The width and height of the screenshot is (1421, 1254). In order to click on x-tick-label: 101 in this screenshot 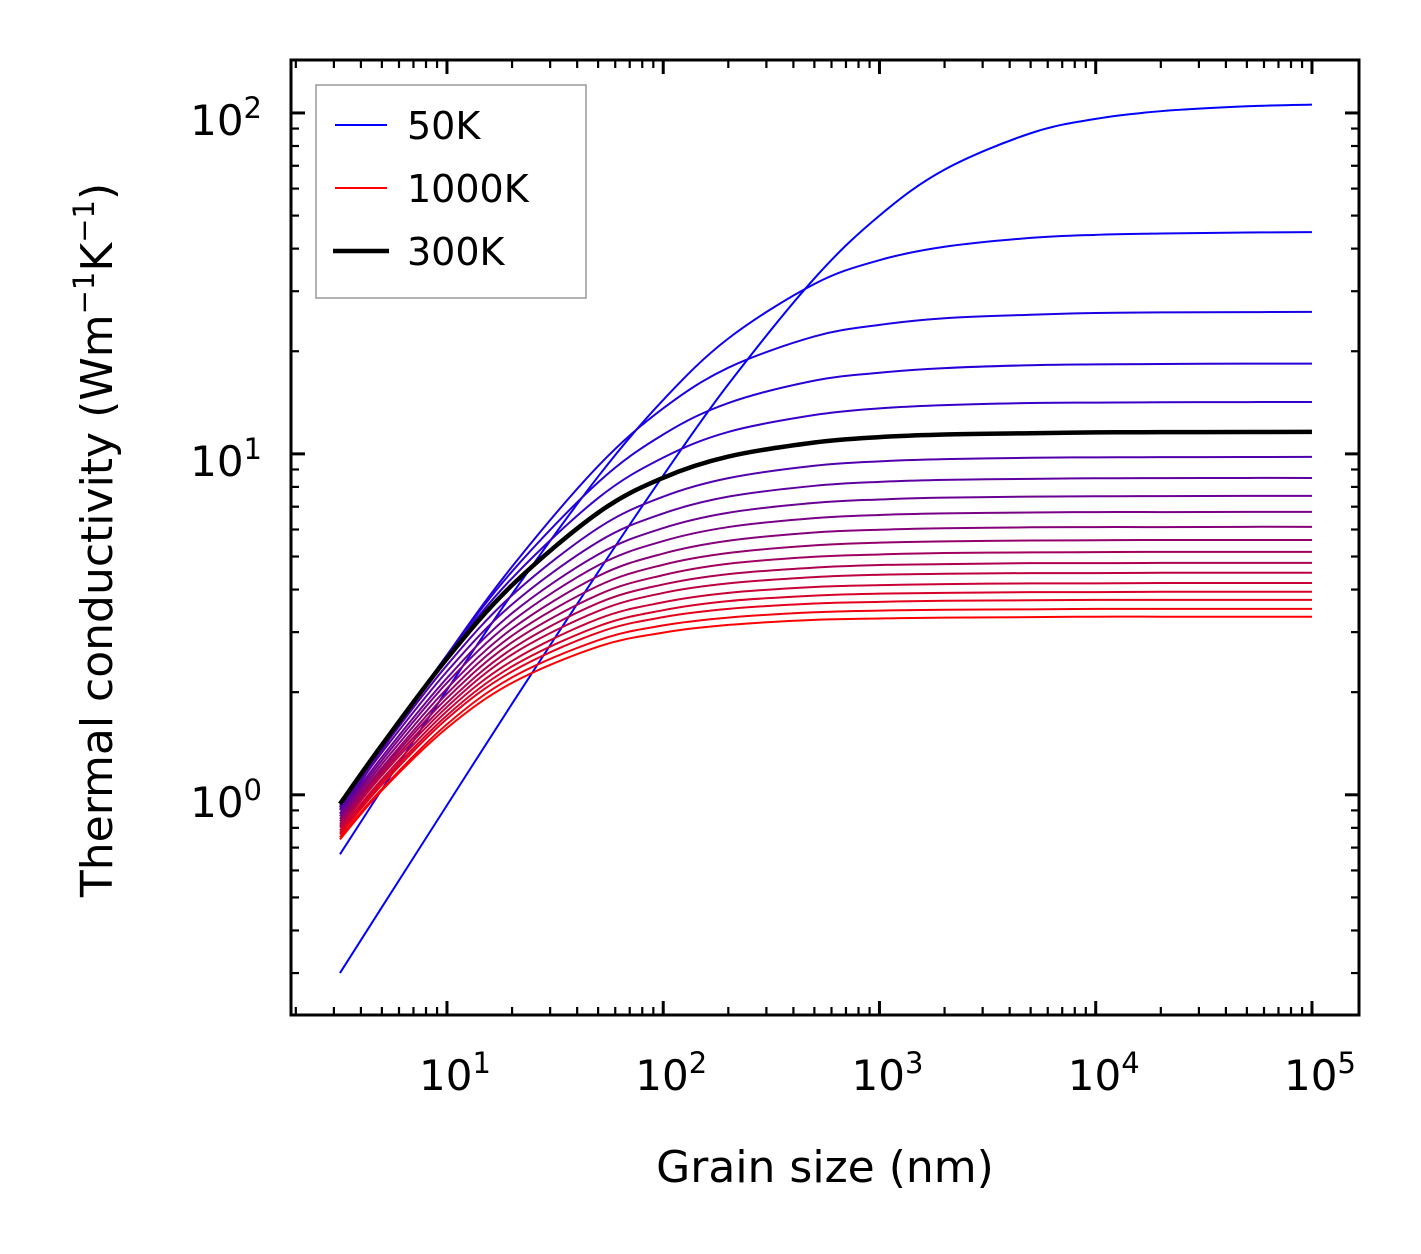, I will do `click(455, 1073)`.